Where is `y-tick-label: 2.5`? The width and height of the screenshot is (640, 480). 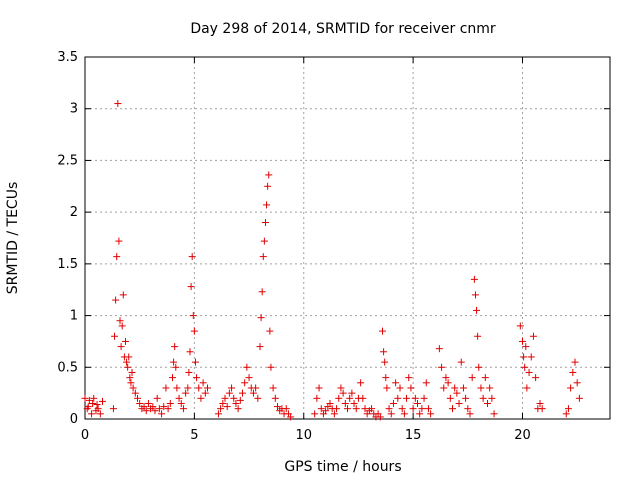
y-tick-label: 2.5 is located at coordinates (67, 160).